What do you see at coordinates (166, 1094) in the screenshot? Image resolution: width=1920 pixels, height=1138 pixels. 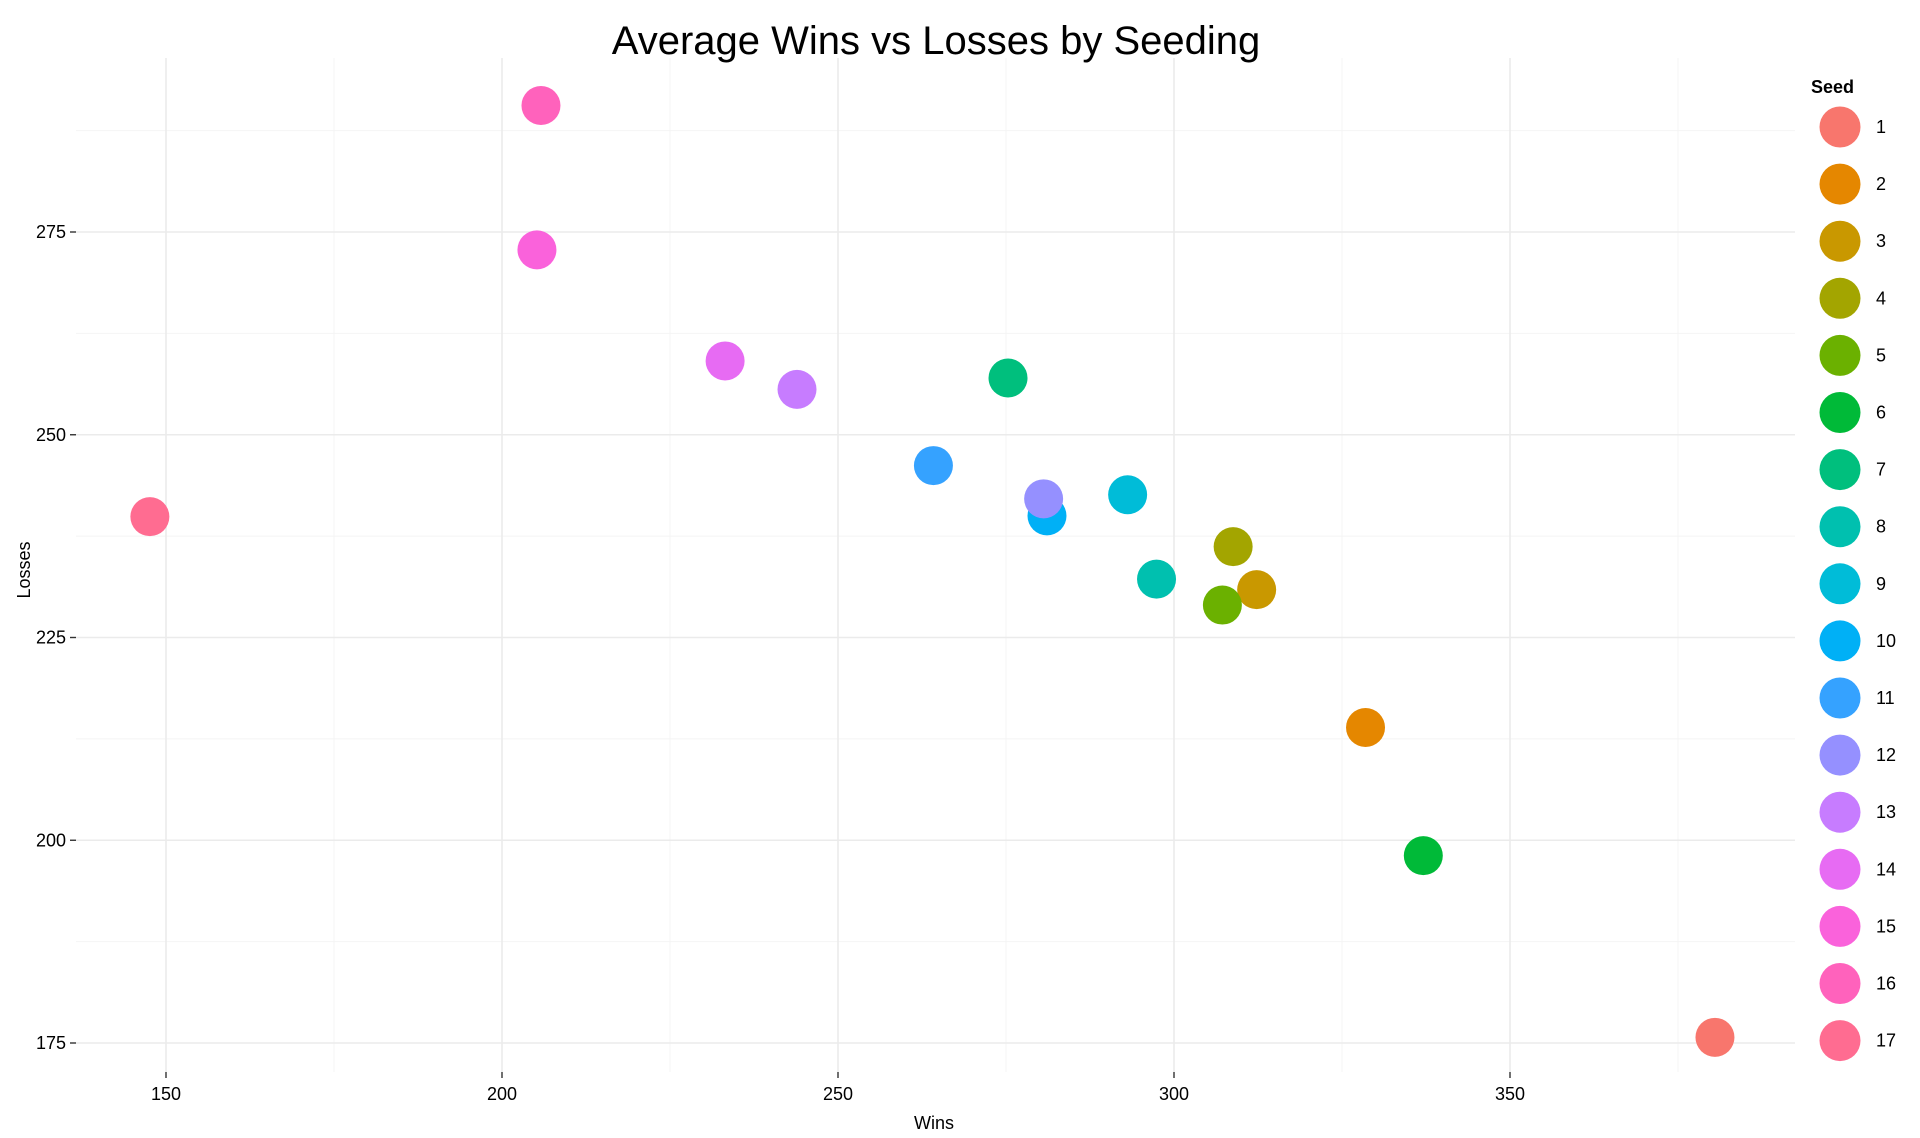 I see `x-tick-label-150: 150` at bounding box center [166, 1094].